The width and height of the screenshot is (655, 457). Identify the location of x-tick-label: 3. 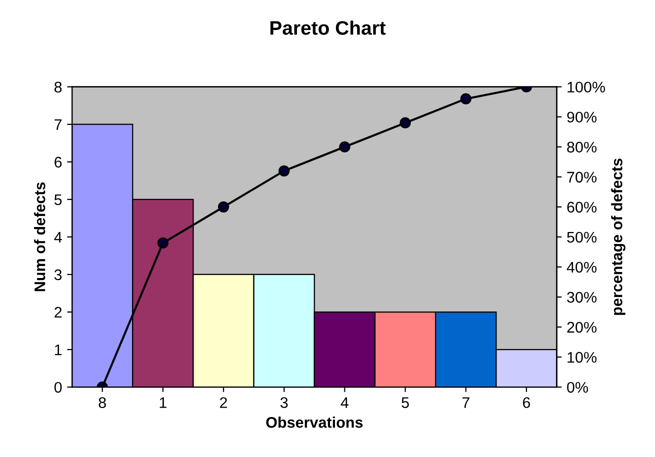
(284, 402).